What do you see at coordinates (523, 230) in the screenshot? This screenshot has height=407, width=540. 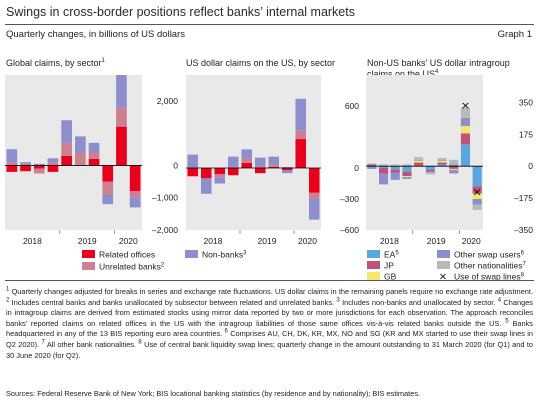 I see `y-tick-label: –350` at bounding box center [523, 230].